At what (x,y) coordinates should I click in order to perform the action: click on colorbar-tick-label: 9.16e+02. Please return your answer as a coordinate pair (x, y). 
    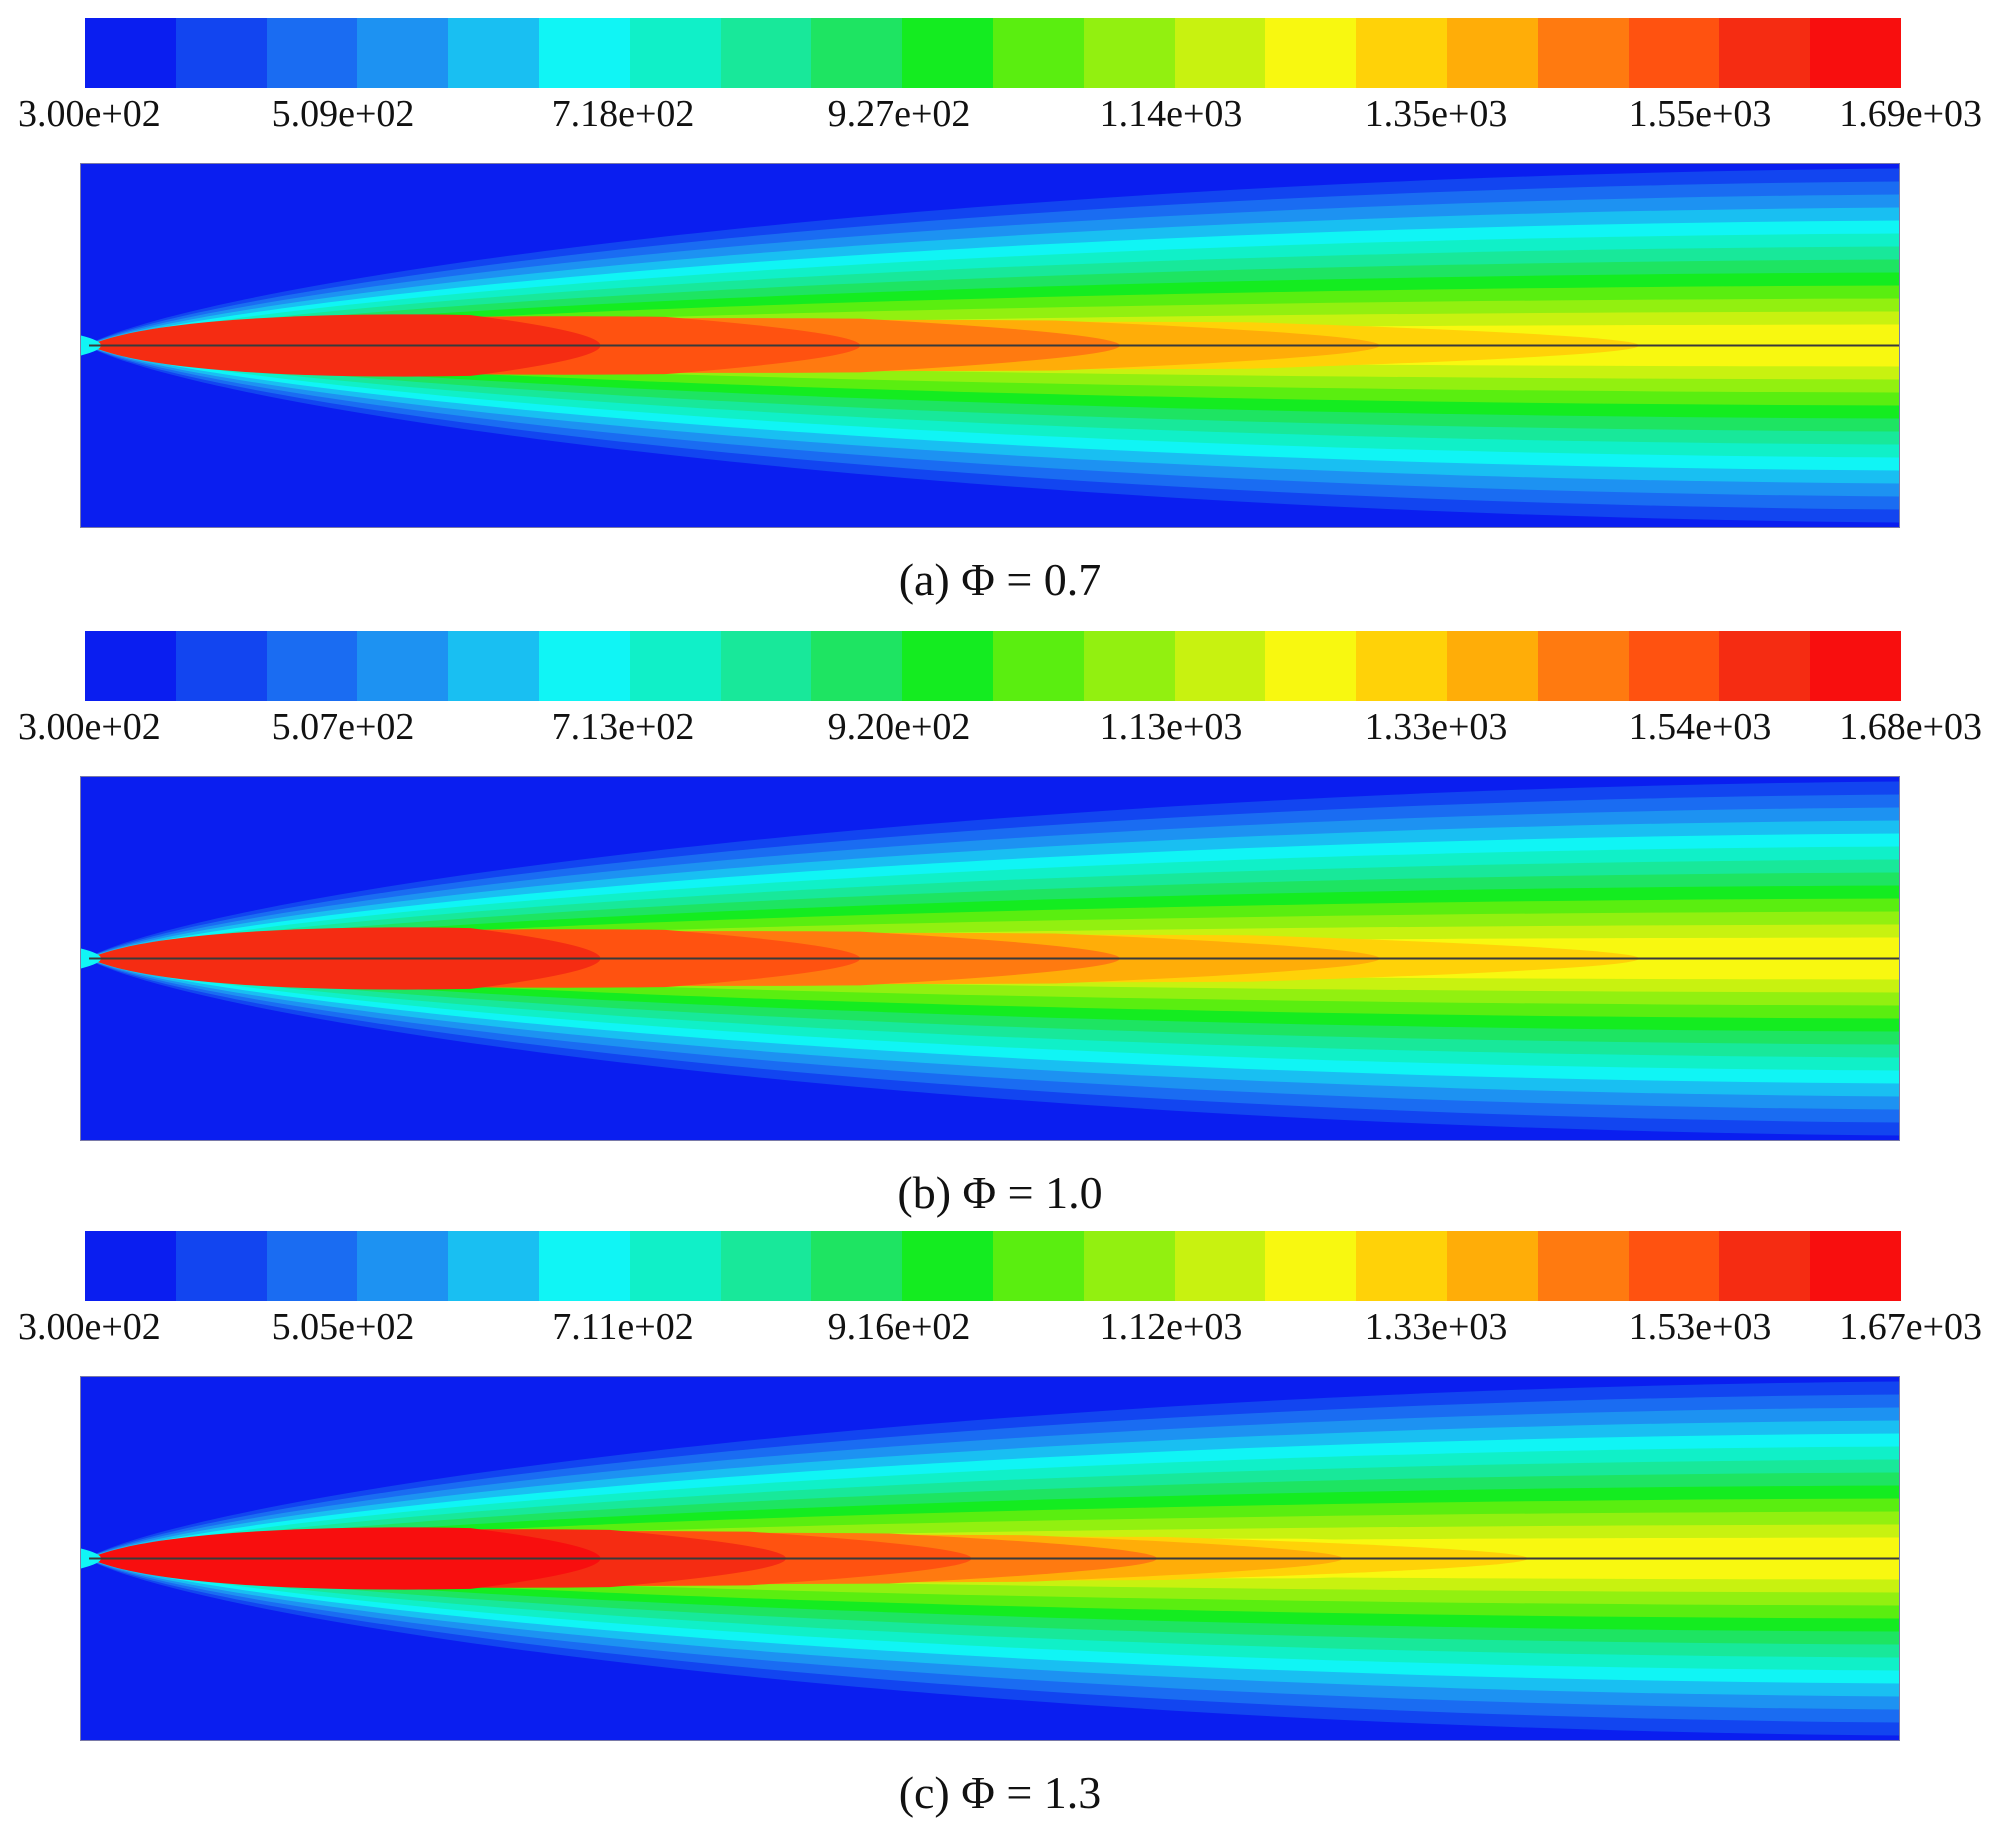
    Looking at the image, I should click on (899, 1327).